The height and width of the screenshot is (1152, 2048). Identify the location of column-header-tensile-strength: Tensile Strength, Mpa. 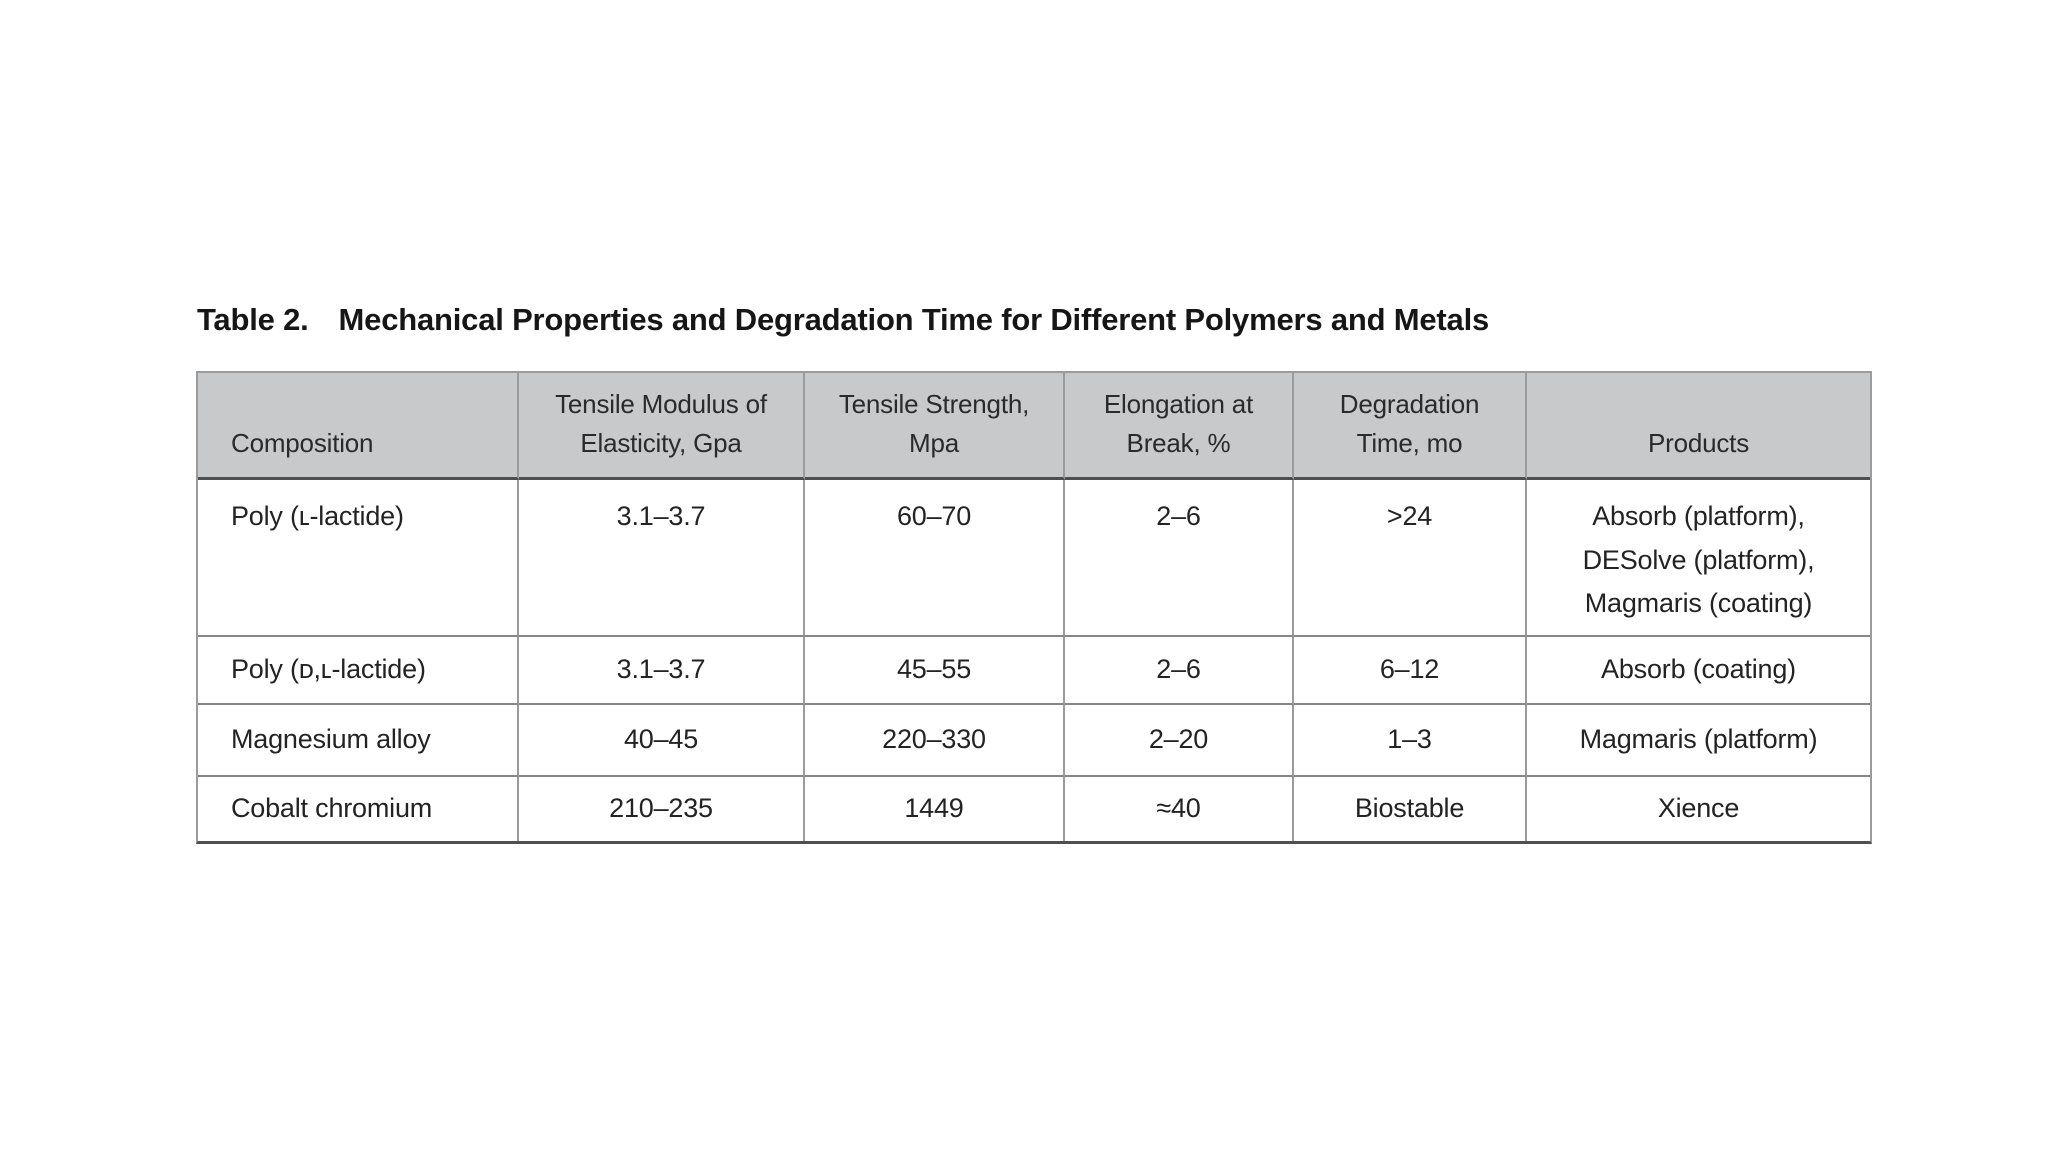
(935, 426).